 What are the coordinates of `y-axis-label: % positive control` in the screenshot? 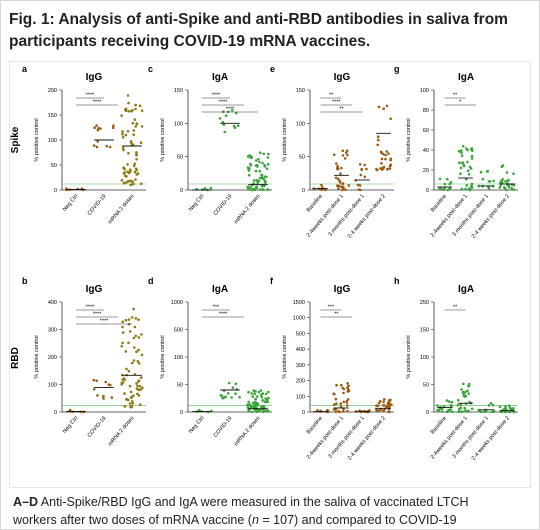 It's located at (285, 356).